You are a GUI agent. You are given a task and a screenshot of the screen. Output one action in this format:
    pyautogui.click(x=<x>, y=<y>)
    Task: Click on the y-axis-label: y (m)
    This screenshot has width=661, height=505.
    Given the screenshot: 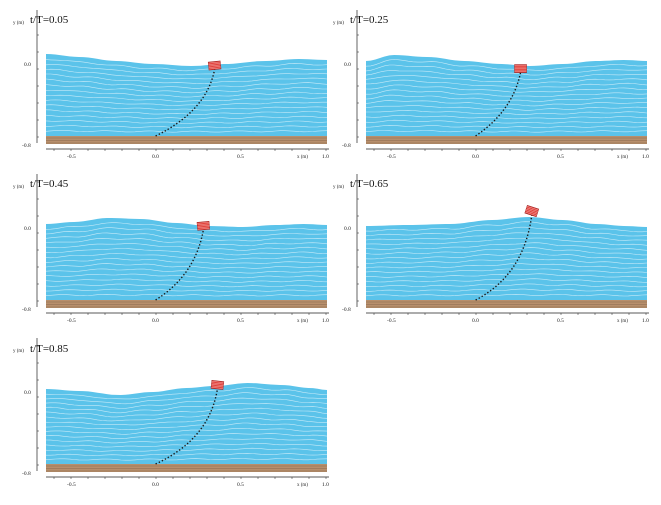 What is the action you would take?
    pyautogui.click(x=18, y=187)
    